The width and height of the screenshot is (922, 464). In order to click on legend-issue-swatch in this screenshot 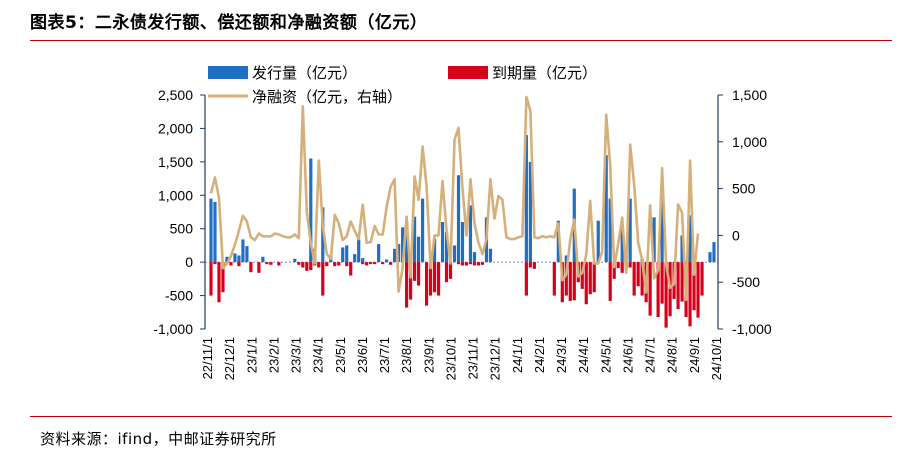, I will do `click(228, 72)`.